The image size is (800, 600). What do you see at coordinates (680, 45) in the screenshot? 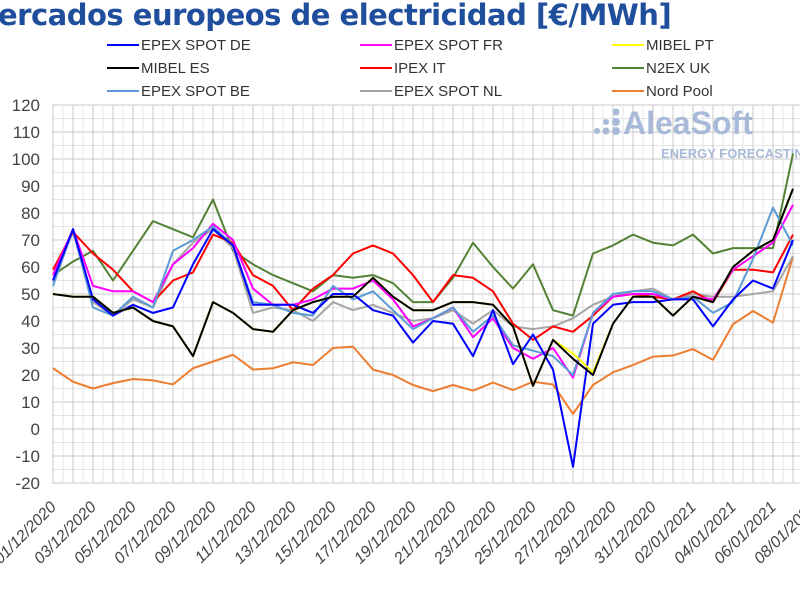
I see `legend-label: MIBEL PT` at bounding box center [680, 45].